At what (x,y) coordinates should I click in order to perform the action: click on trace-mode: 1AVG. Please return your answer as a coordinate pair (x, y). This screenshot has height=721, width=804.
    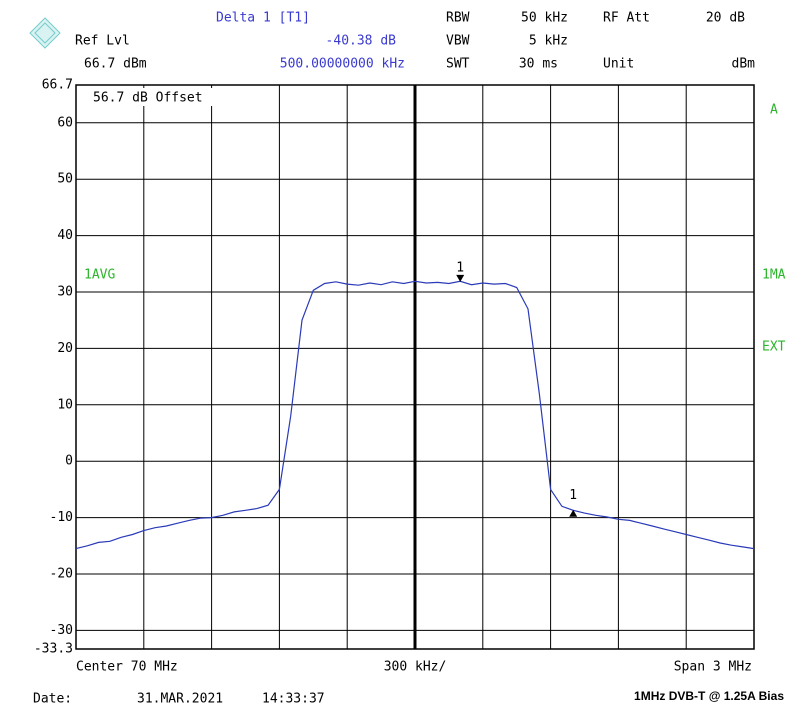
    Looking at the image, I should click on (99, 275).